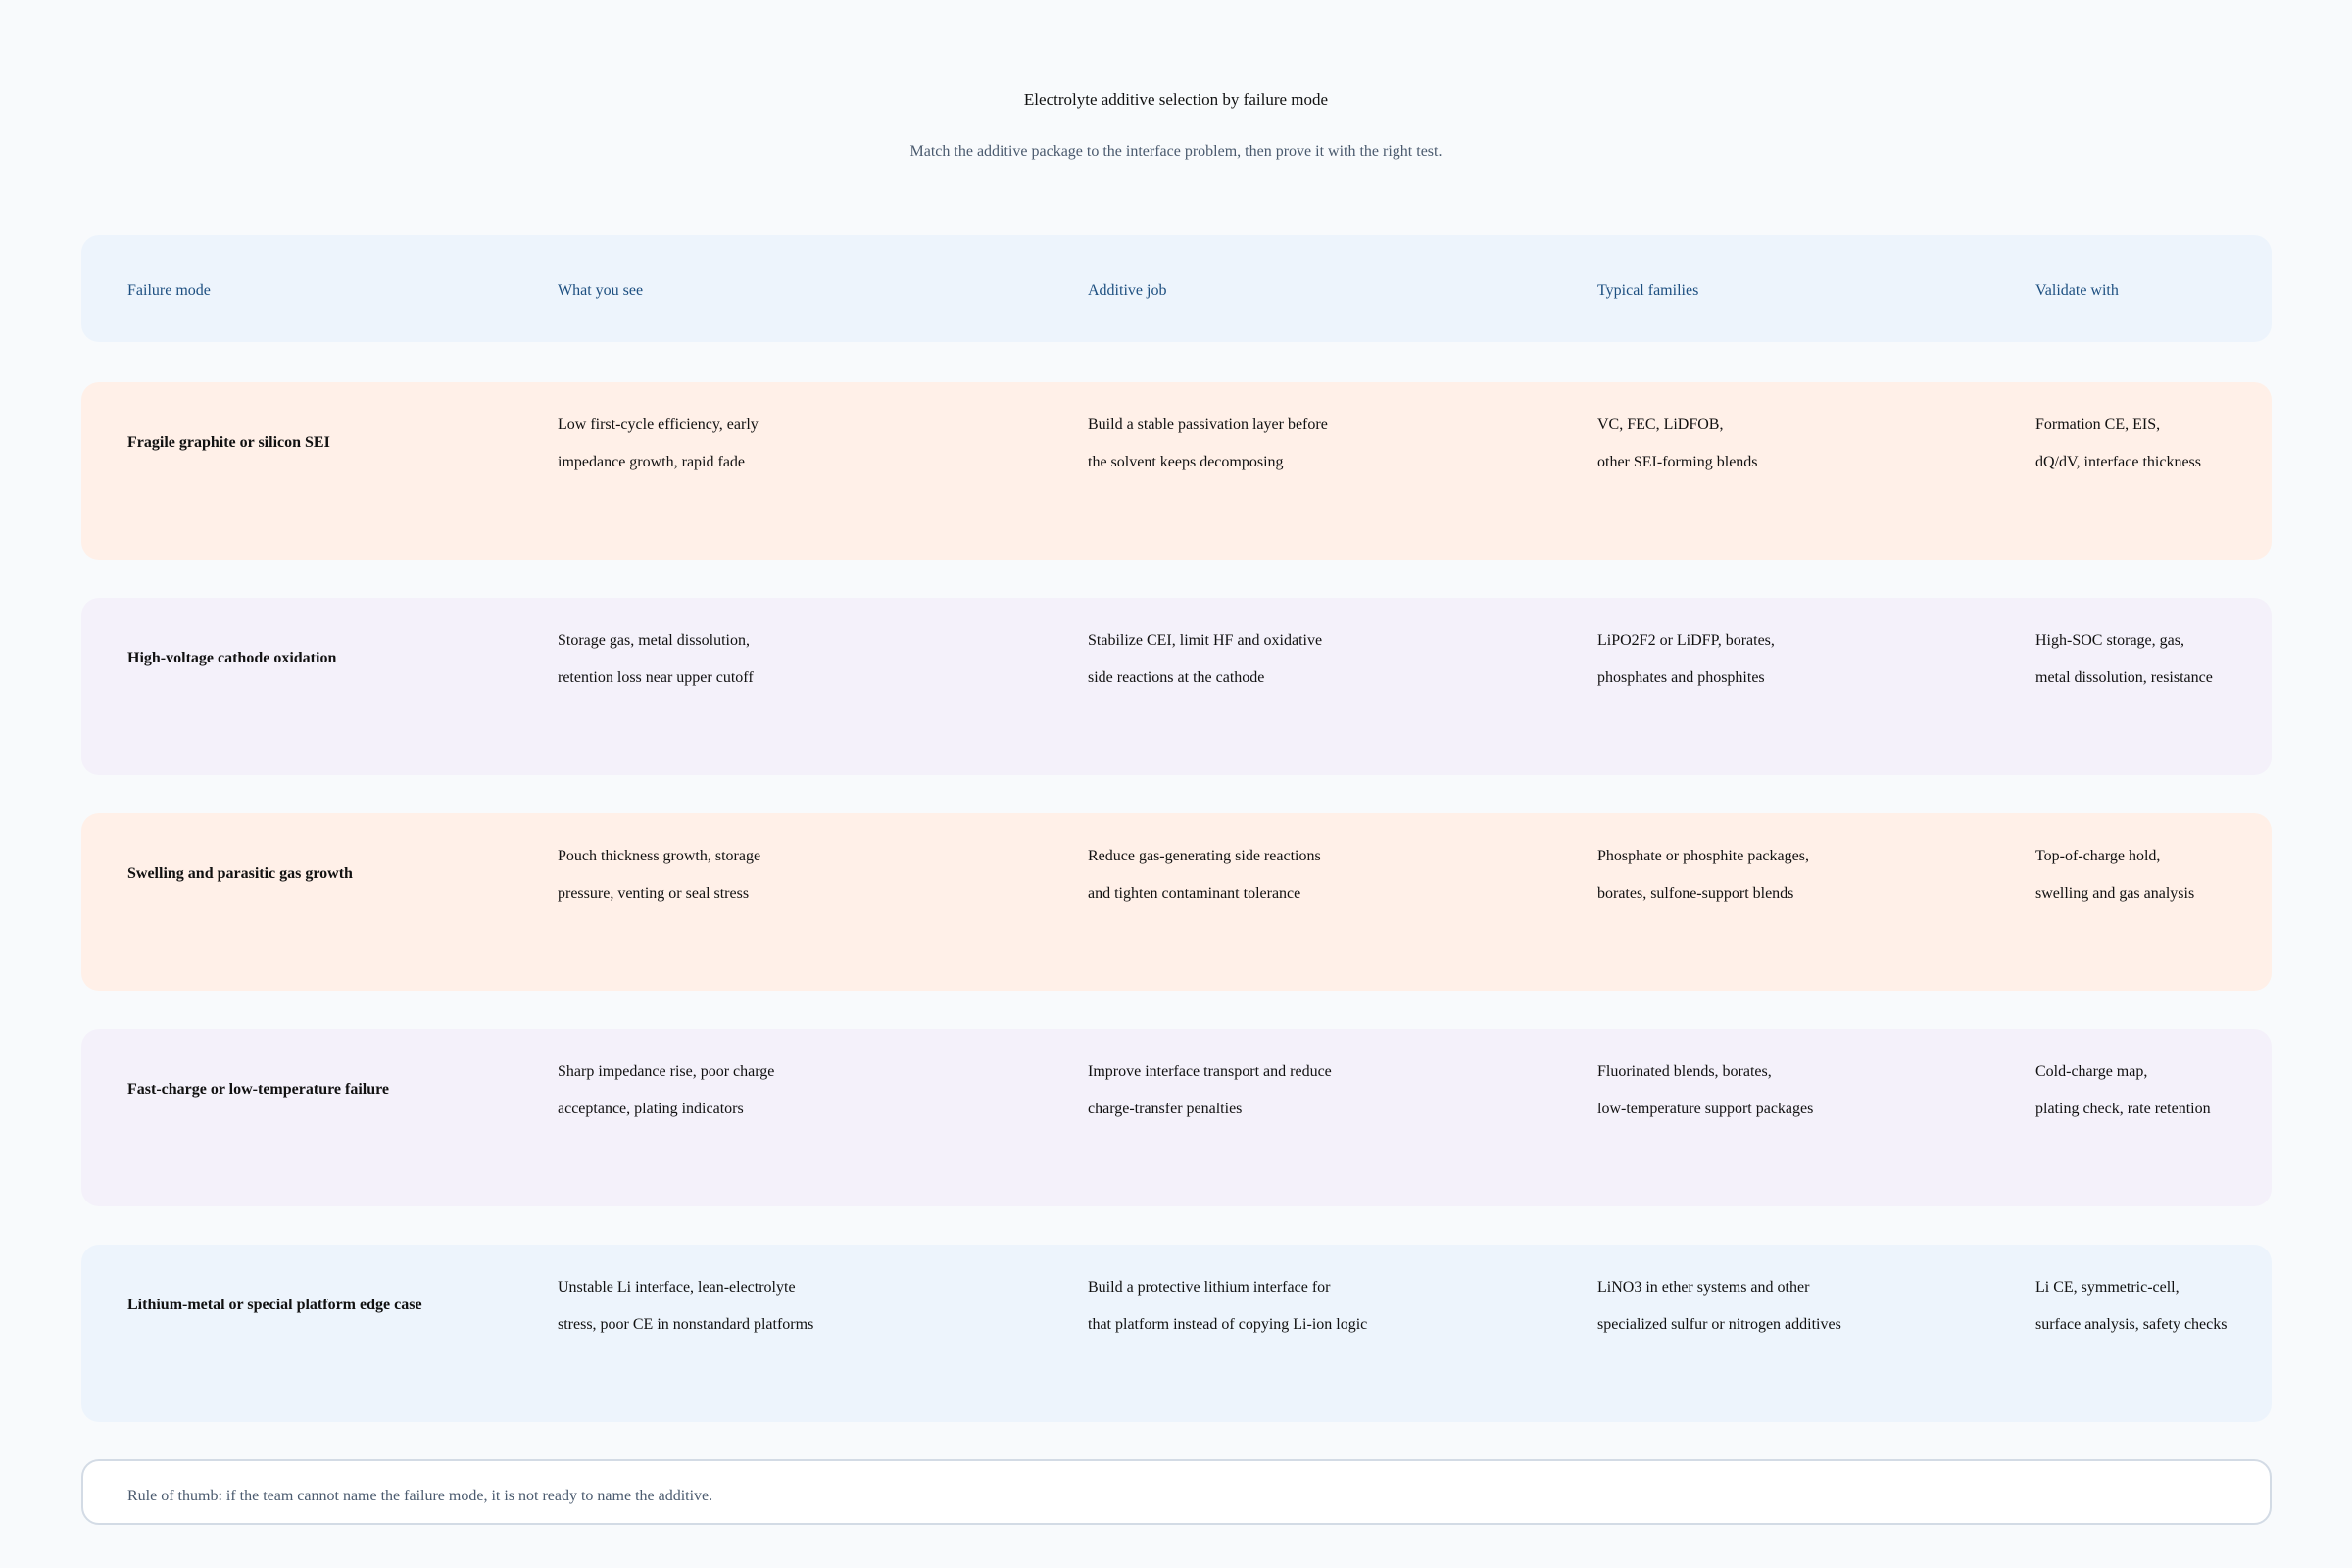 The image size is (2352, 1568). Describe the element at coordinates (232, 658) in the screenshot. I see `failure-mode: High-voltage cathode oxidation` at that location.